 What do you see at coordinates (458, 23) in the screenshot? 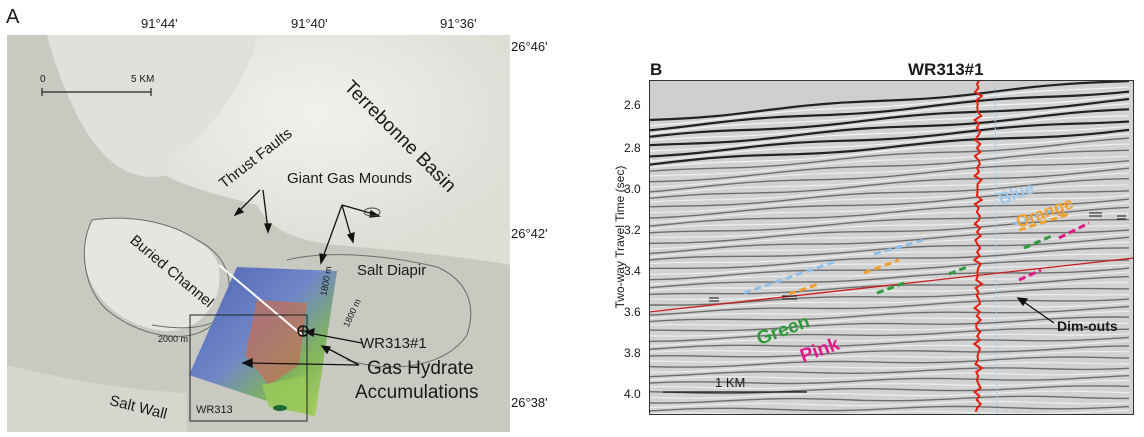
I see `top-tick-label: 91°36'` at bounding box center [458, 23].